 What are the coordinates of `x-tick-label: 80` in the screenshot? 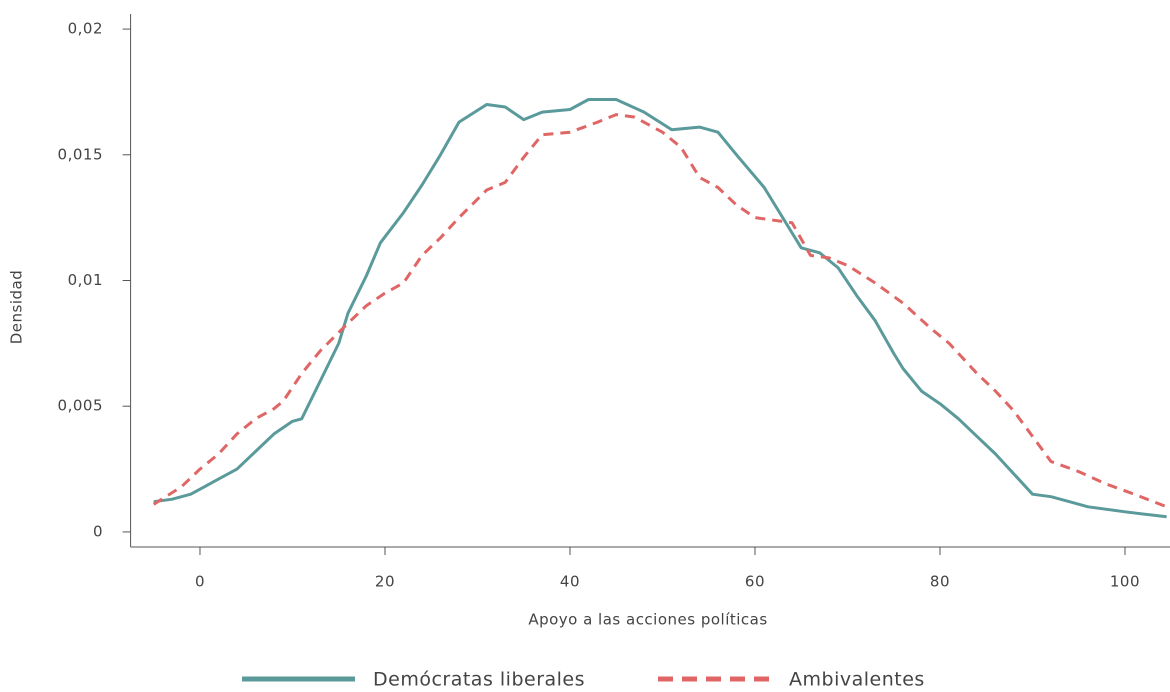 It's located at (940, 582).